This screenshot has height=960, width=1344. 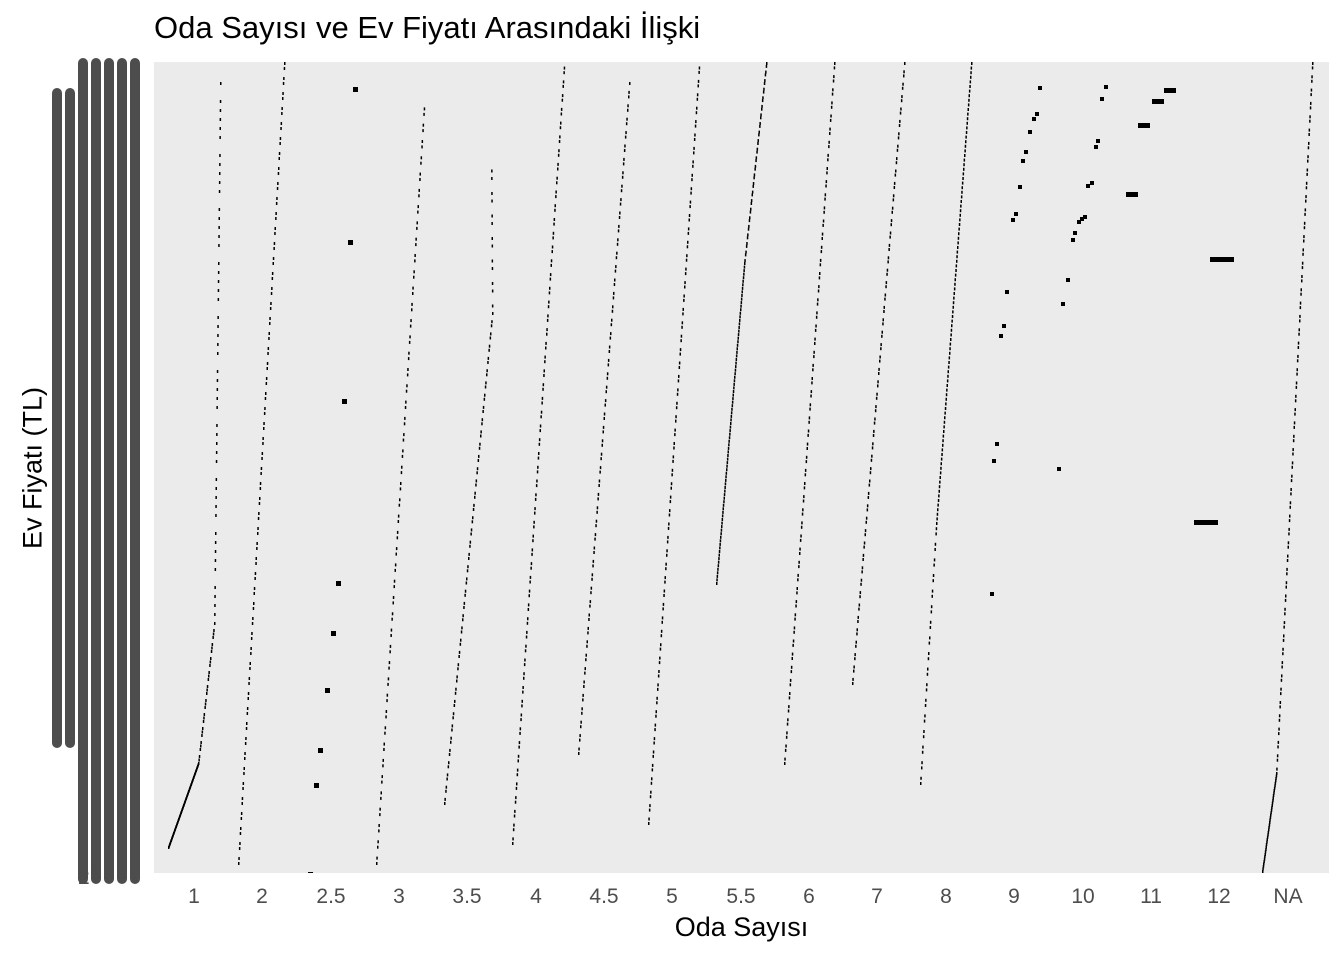 I want to click on y-tick-label-stack, so click(x=109, y=471).